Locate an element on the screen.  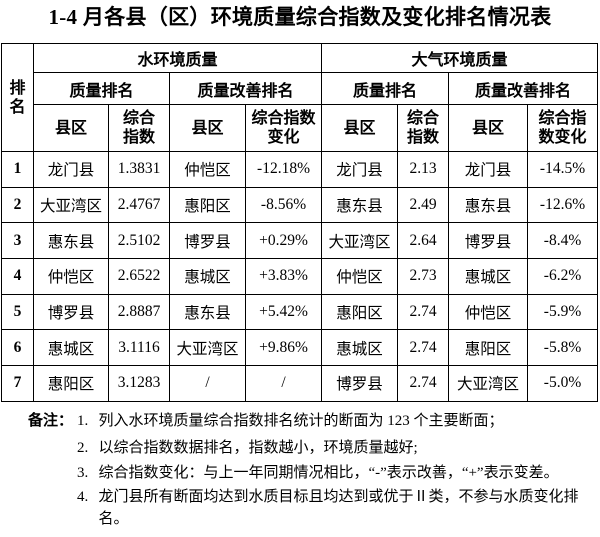
data-cell: 3.1283 is located at coordinates (139, 383).